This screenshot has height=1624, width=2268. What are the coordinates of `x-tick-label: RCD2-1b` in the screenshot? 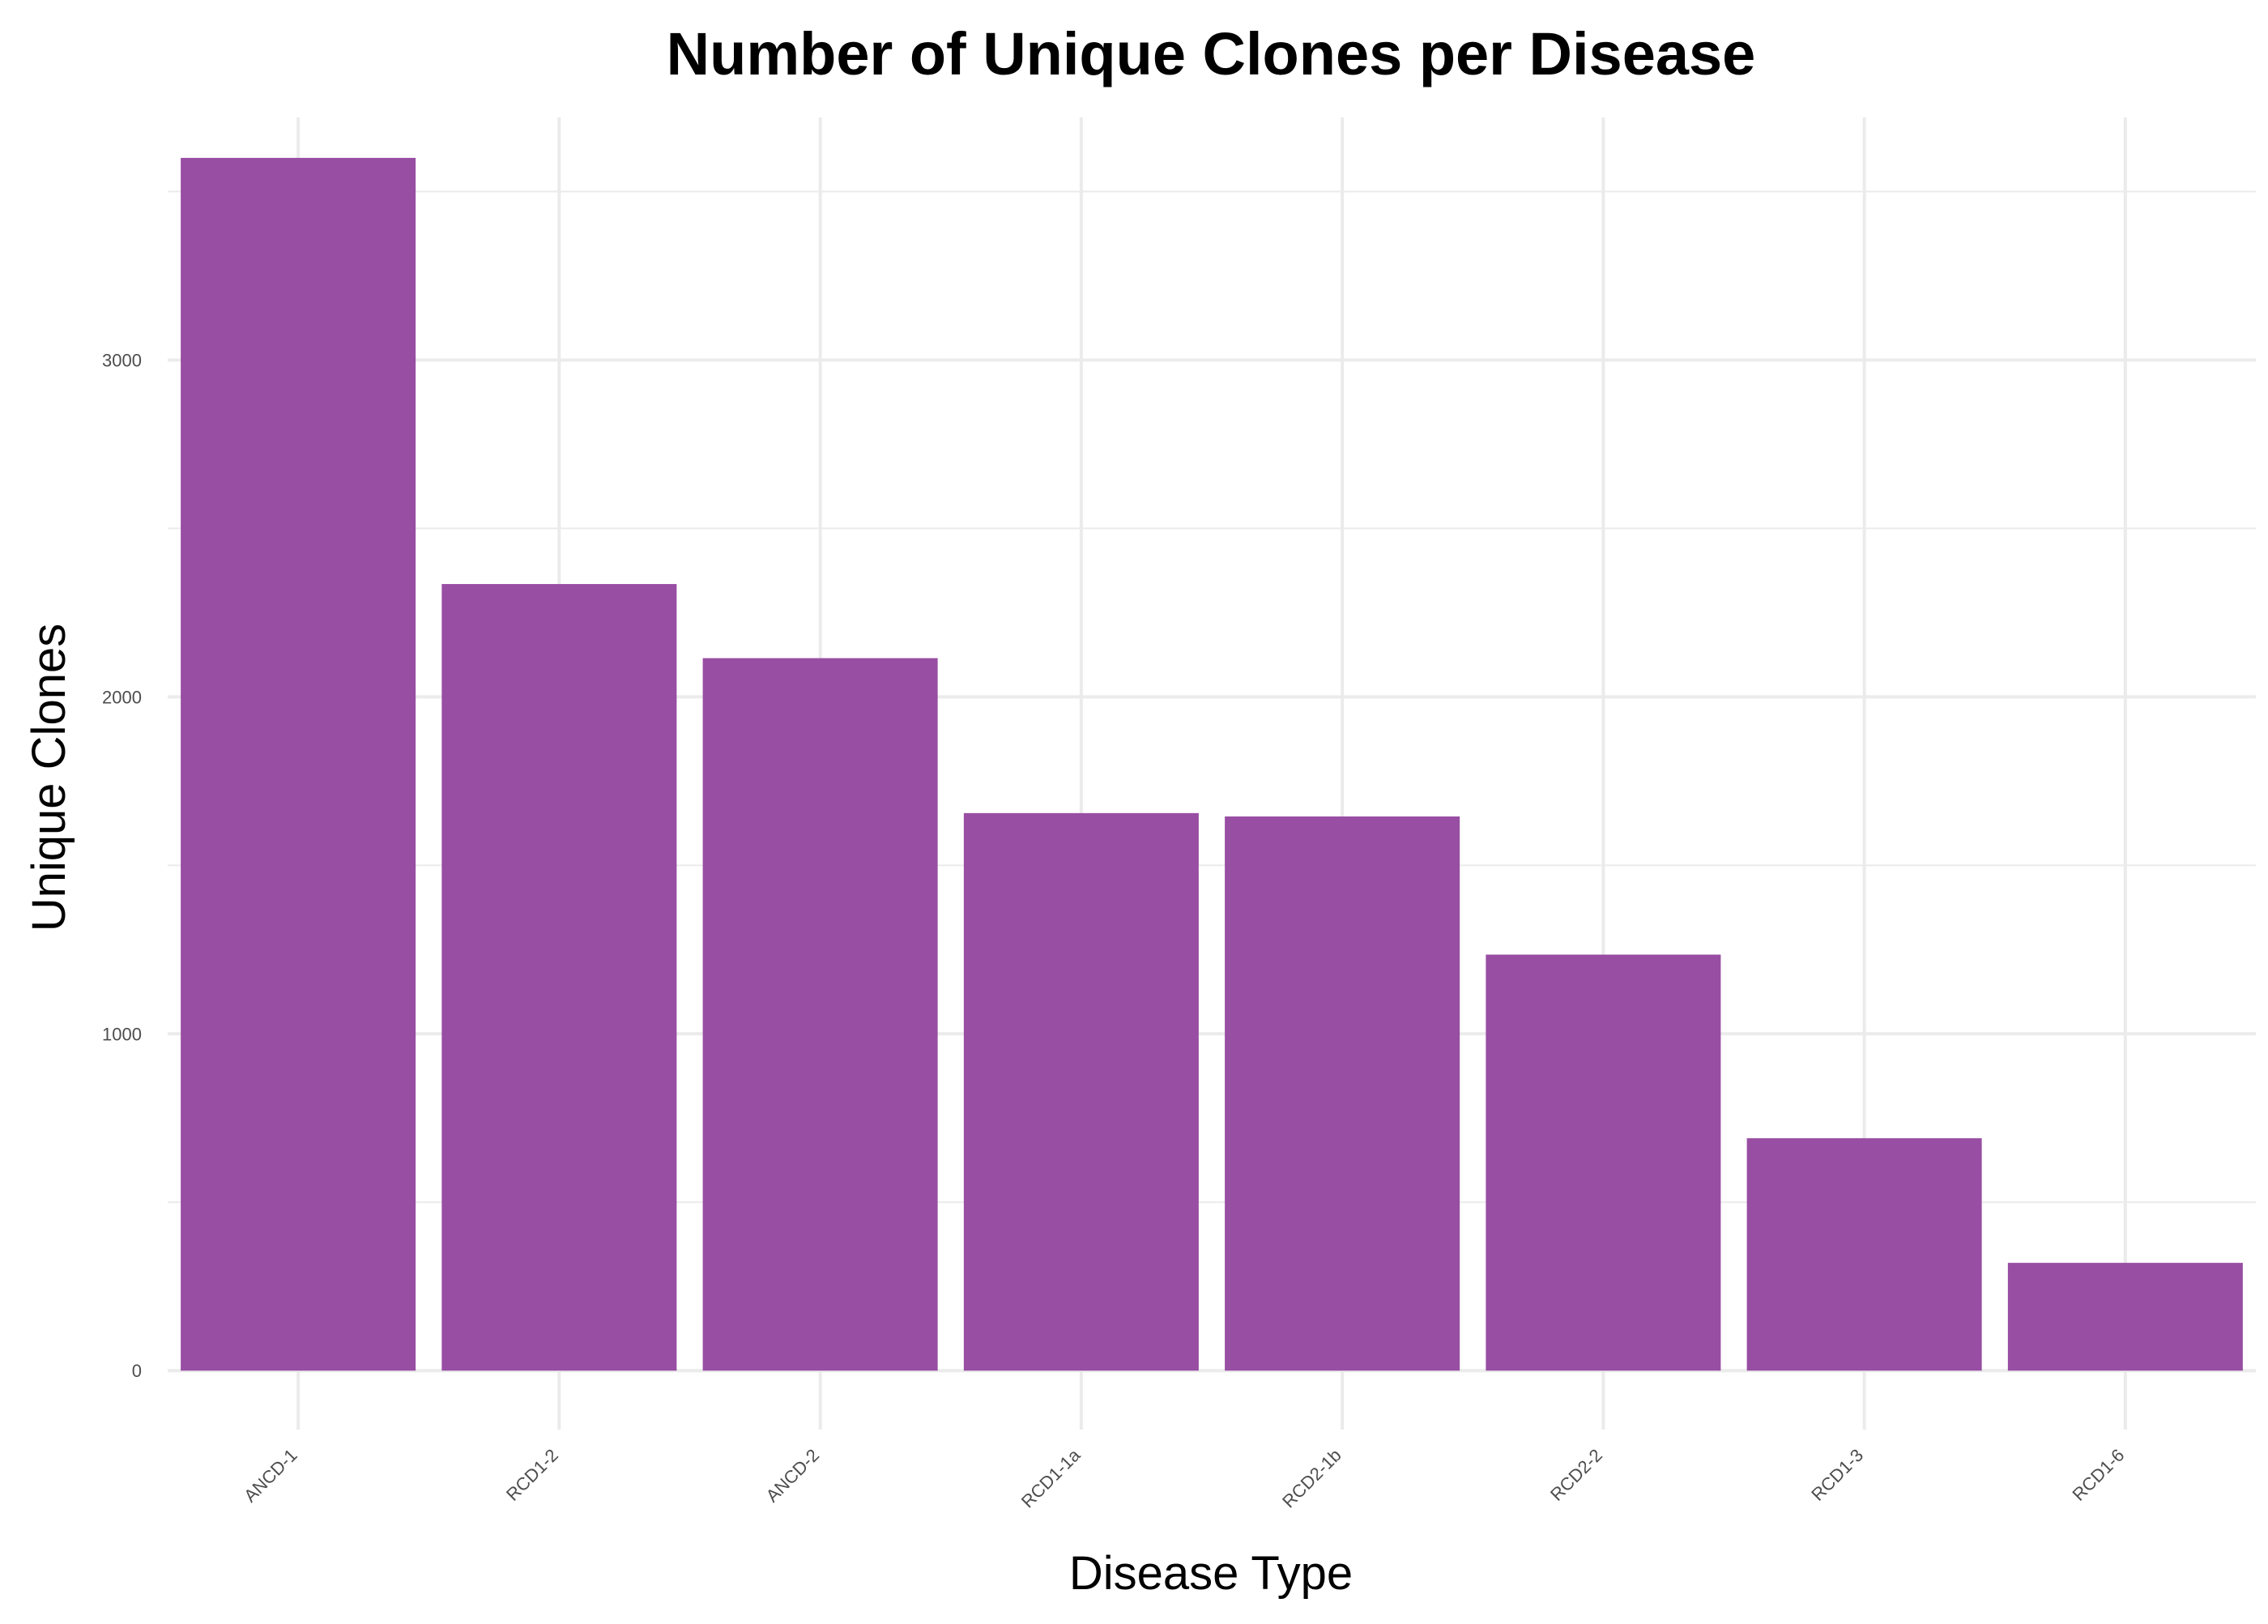 It's located at (1311, 1478).